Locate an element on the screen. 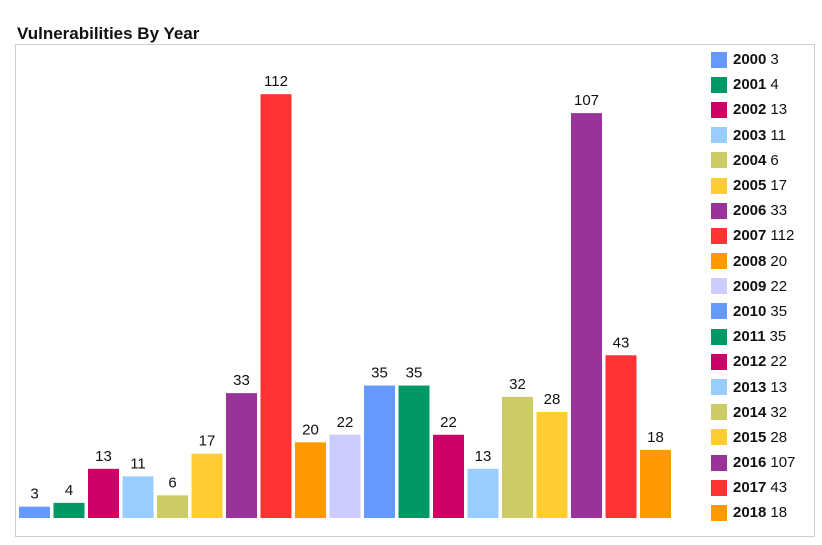 This screenshot has width=822, height=545. legend-item-2018: 2018 18 is located at coordinates (753, 512).